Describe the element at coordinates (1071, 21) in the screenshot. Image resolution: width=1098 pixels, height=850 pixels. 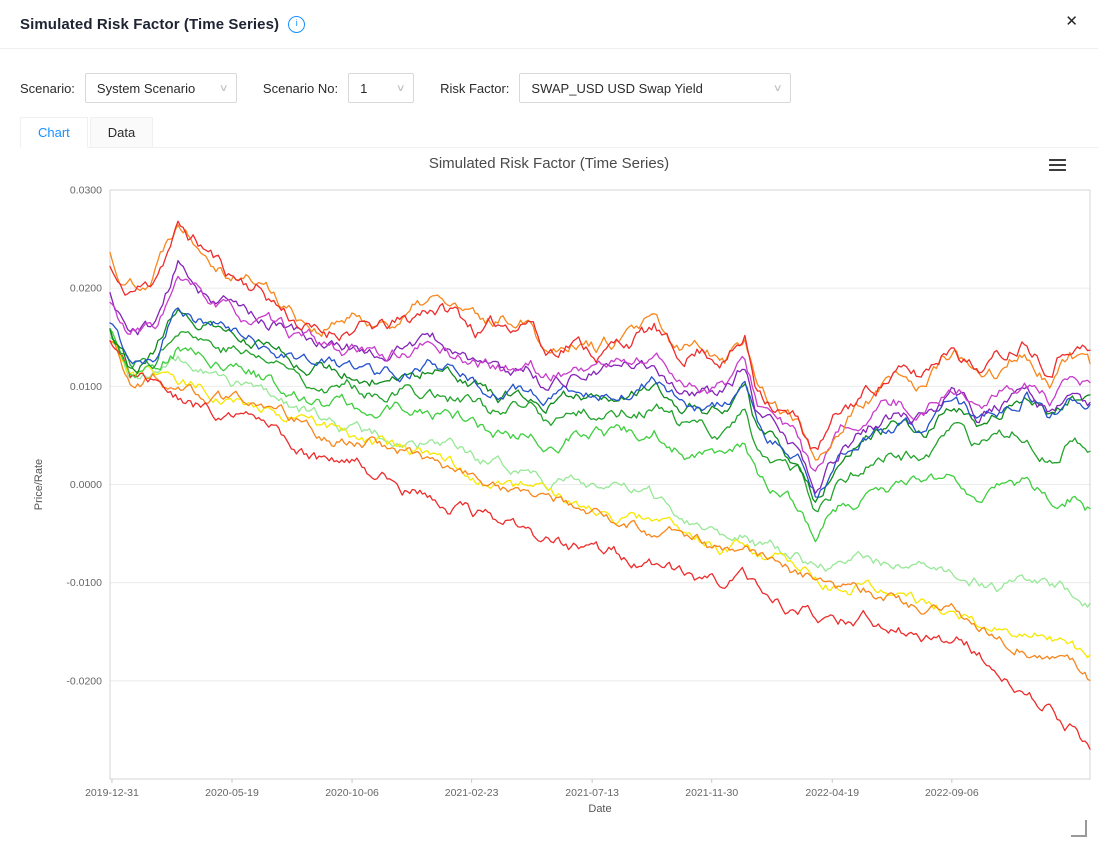
I see `close-icon: ✕` at that location.